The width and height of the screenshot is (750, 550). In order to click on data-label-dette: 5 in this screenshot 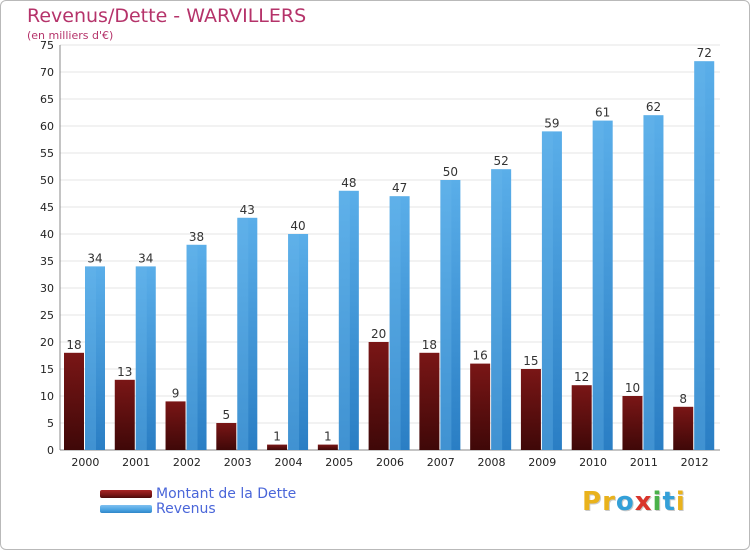, I will do `click(226, 415)`.